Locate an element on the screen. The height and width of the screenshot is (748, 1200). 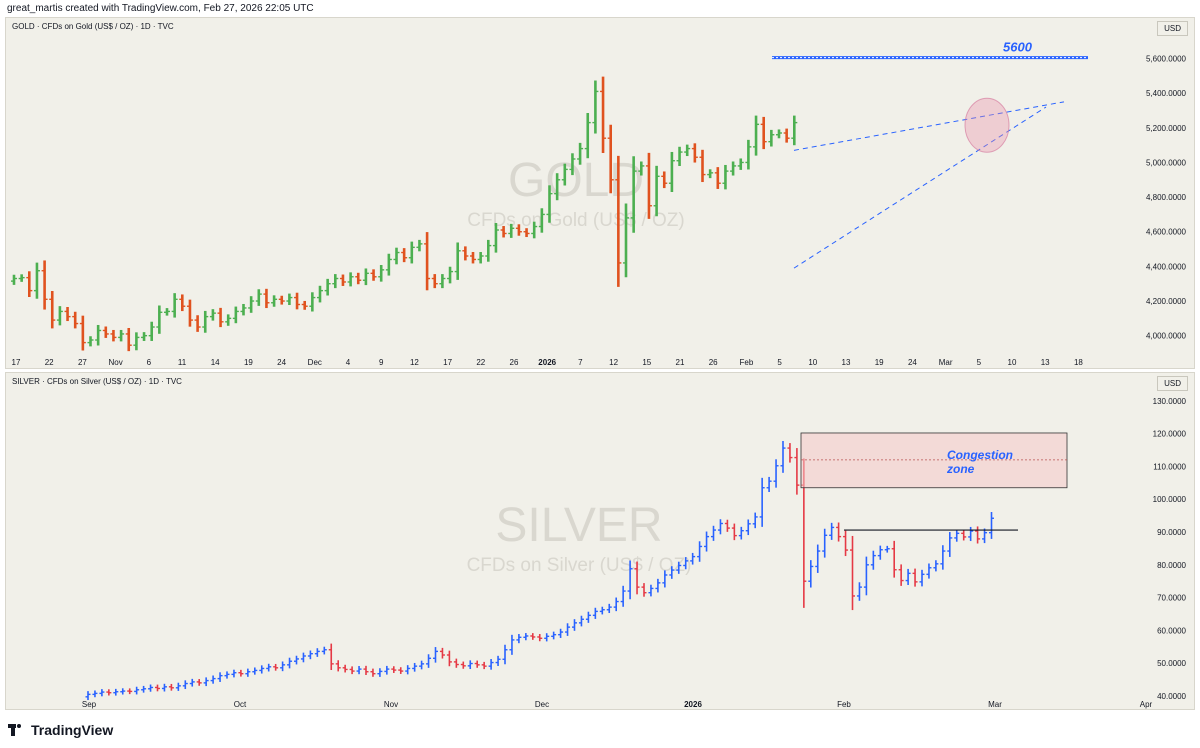
gold-x-tick-label: 12 is located at coordinates (414, 362).